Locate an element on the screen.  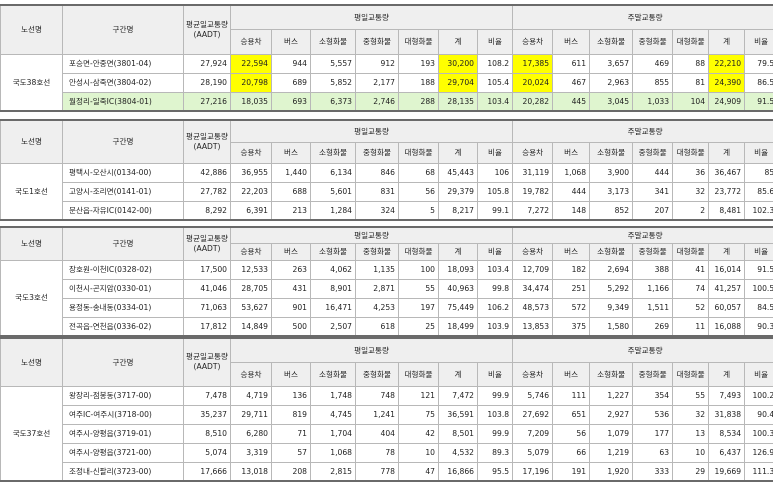
weekday-cell: 18,499 is located at coordinates (458, 326).